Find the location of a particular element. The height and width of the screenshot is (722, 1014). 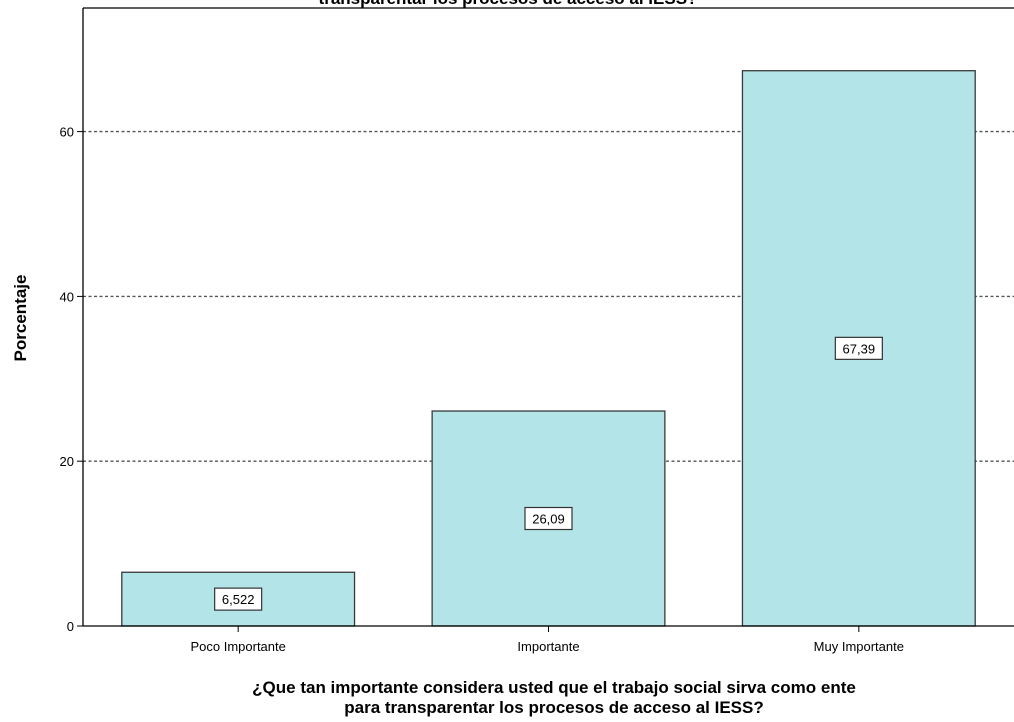

x-tick-label: Poco Importante is located at coordinates (237, 646).